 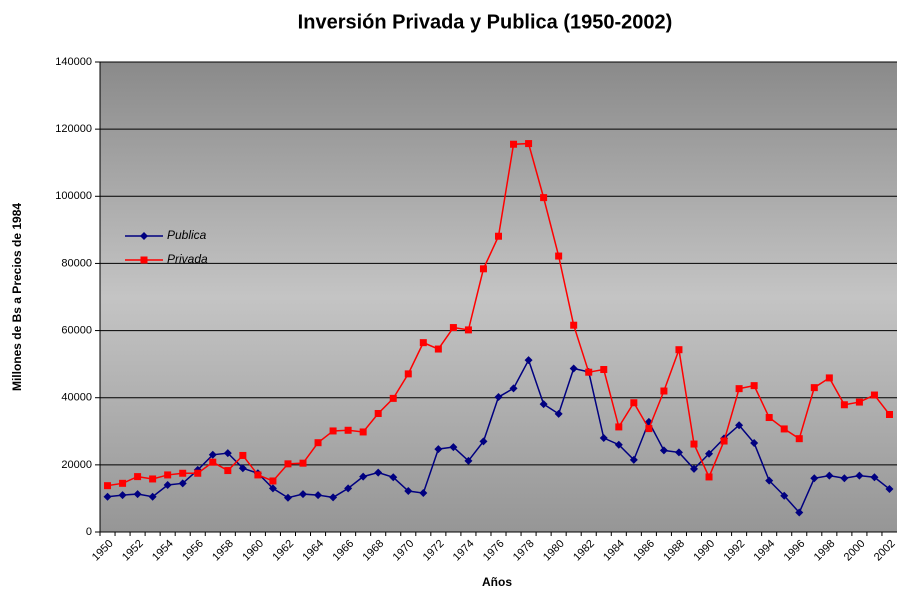 What do you see at coordinates (76, 398) in the screenshot?
I see `y-tick-label: 40000` at bounding box center [76, 398].